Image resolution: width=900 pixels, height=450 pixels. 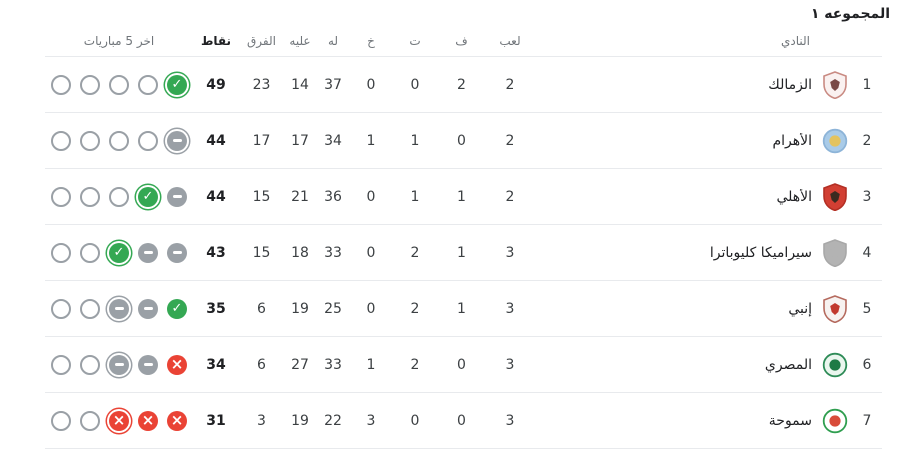 I want to click on points-value: 34, so click(x=216, y=364).